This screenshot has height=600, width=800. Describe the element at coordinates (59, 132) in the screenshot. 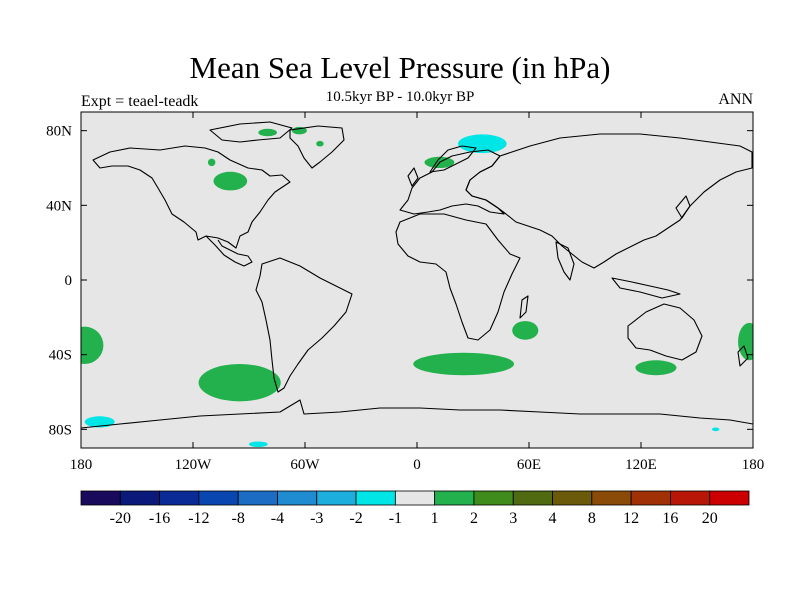

I see `lat-label: 80N` at that location.